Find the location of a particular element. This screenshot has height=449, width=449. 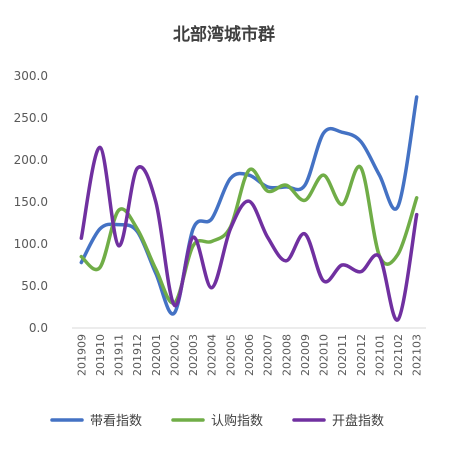

x-tick-label: 202010 is located at coordinates (324, 355).